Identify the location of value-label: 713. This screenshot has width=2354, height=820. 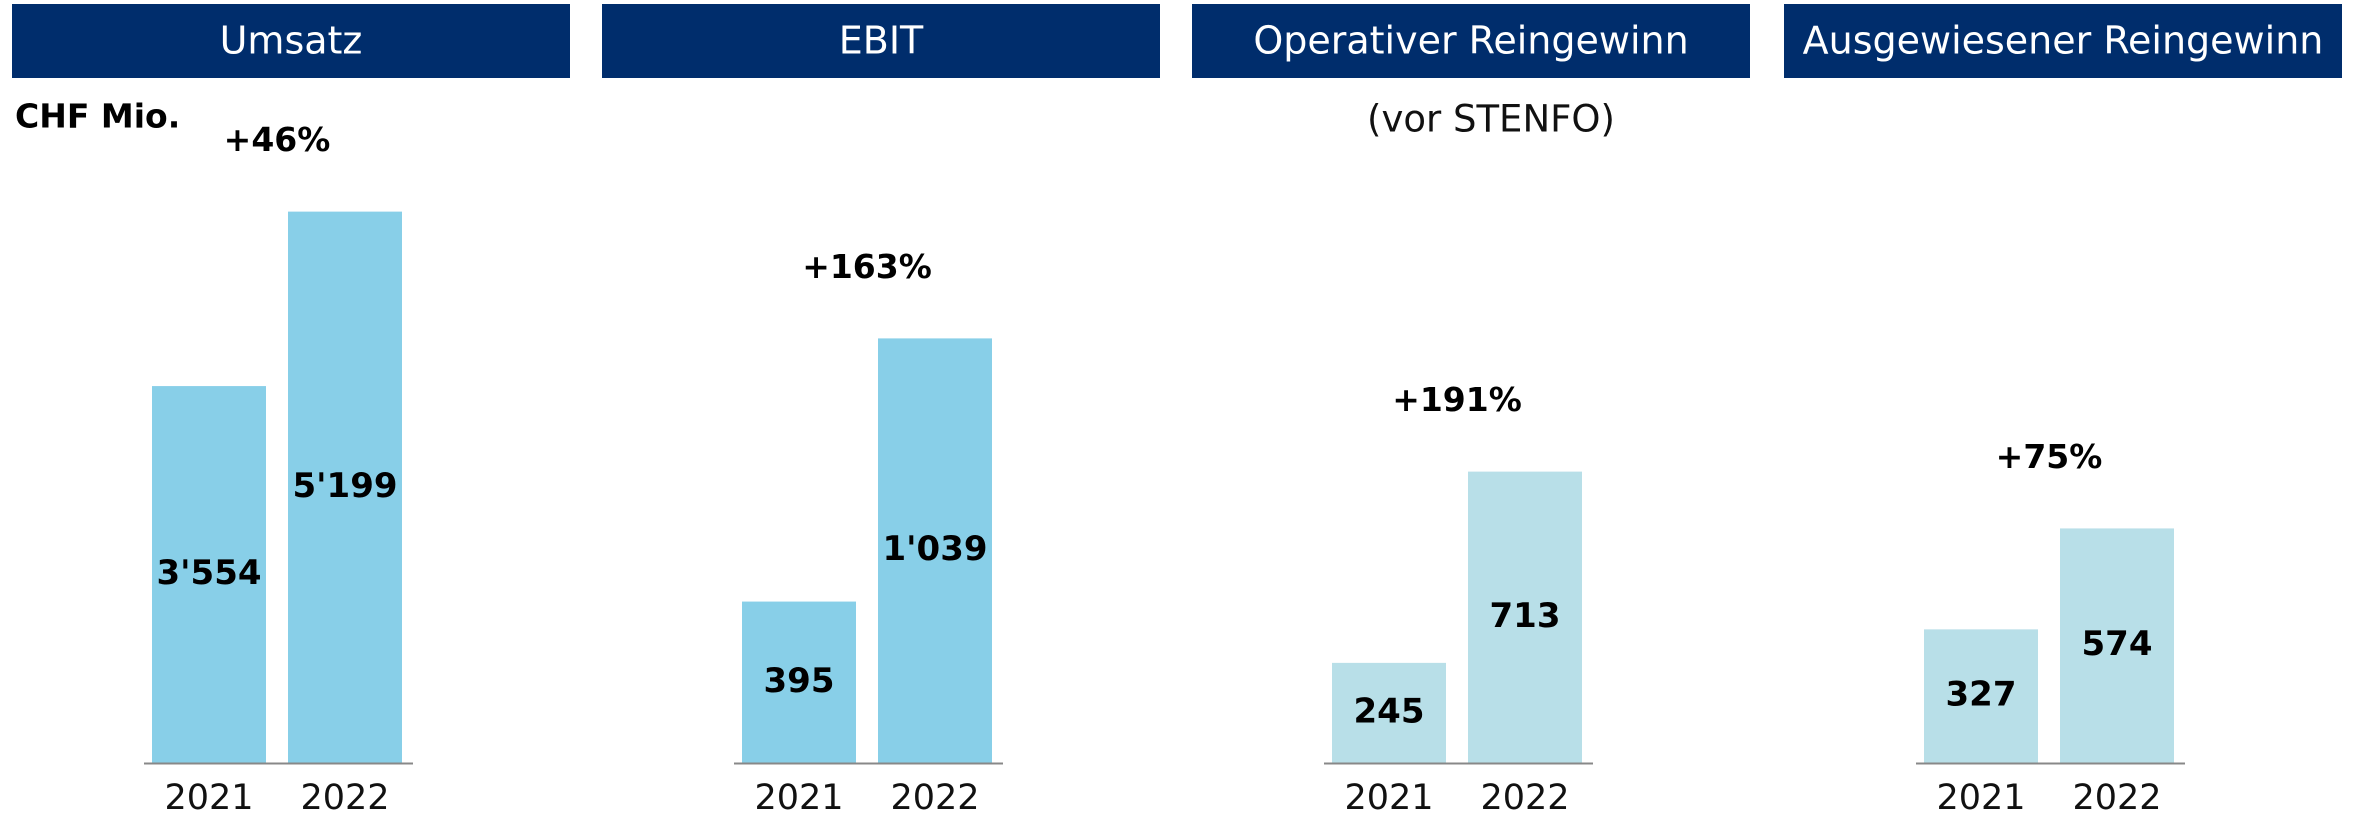
(1525, 616).